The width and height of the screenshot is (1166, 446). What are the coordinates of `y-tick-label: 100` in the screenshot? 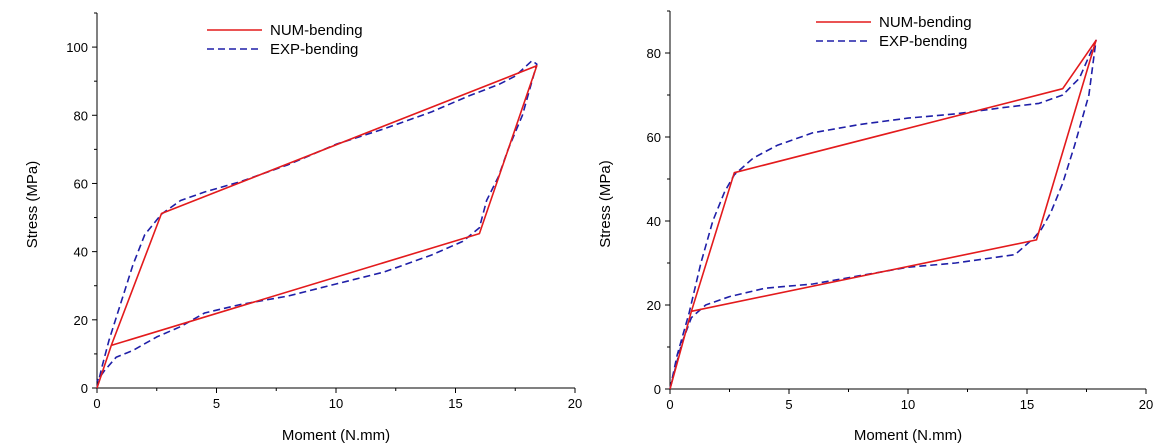 It's located at (77, 47).